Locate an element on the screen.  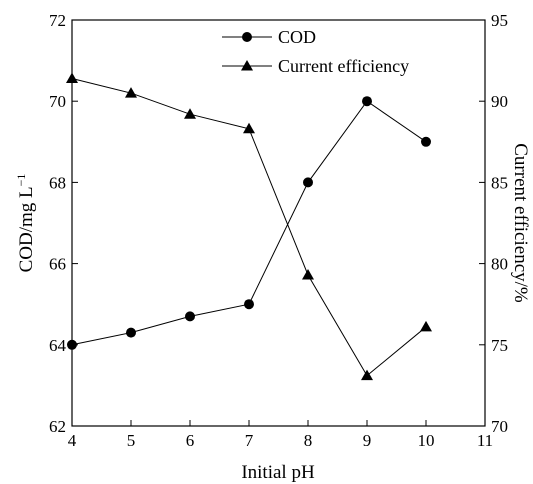
x-tick-label: 10 is located at coordinates (426, 440).